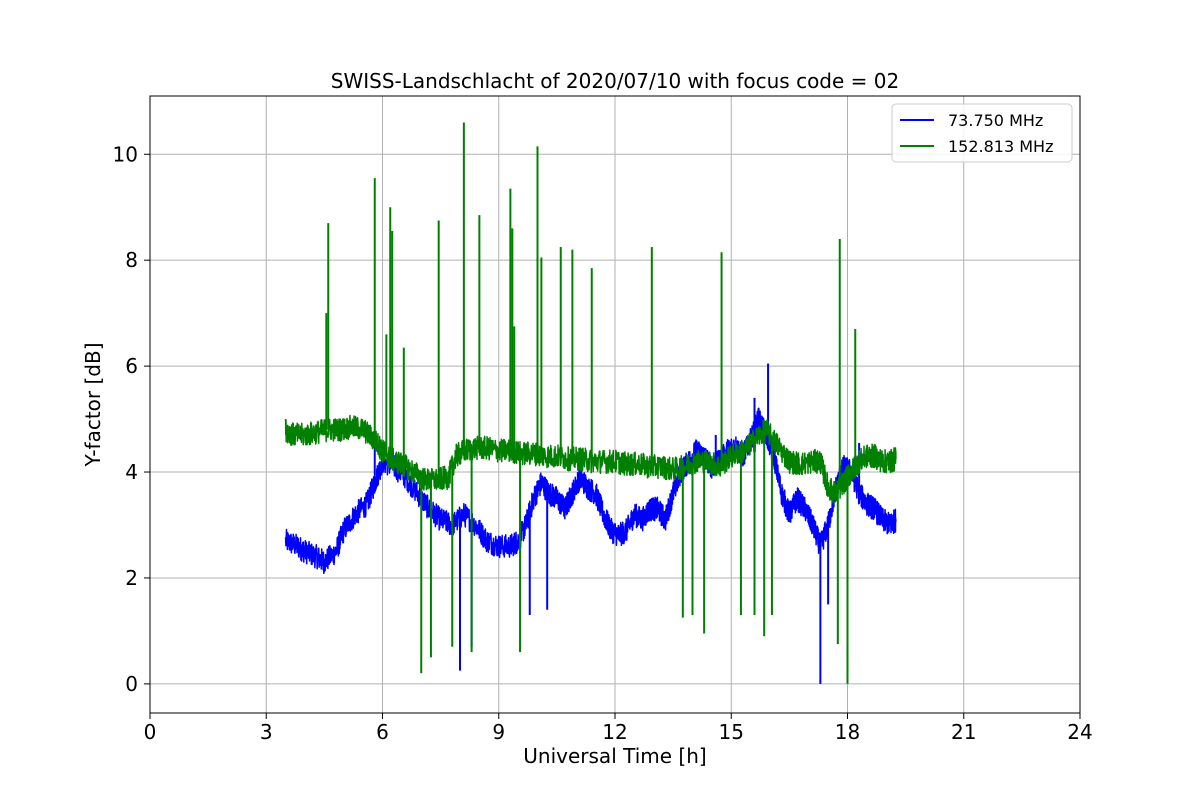 The height and width of the screenshot is (804, 1200). I want to click on y-tick-label: 6, so click(131, 366).